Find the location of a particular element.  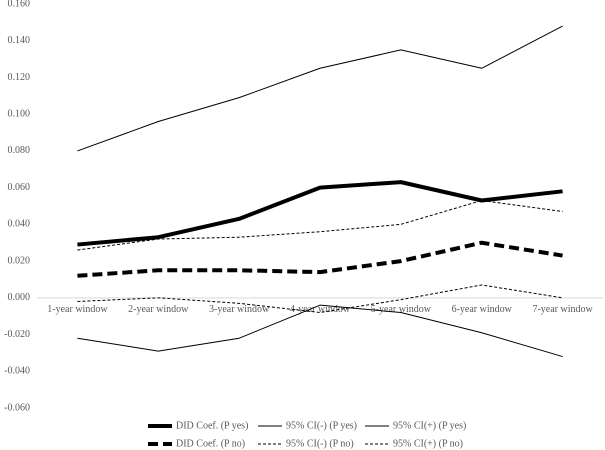

legend-label: 95% CI(+) (P no) is located at coordinates (428, 443).